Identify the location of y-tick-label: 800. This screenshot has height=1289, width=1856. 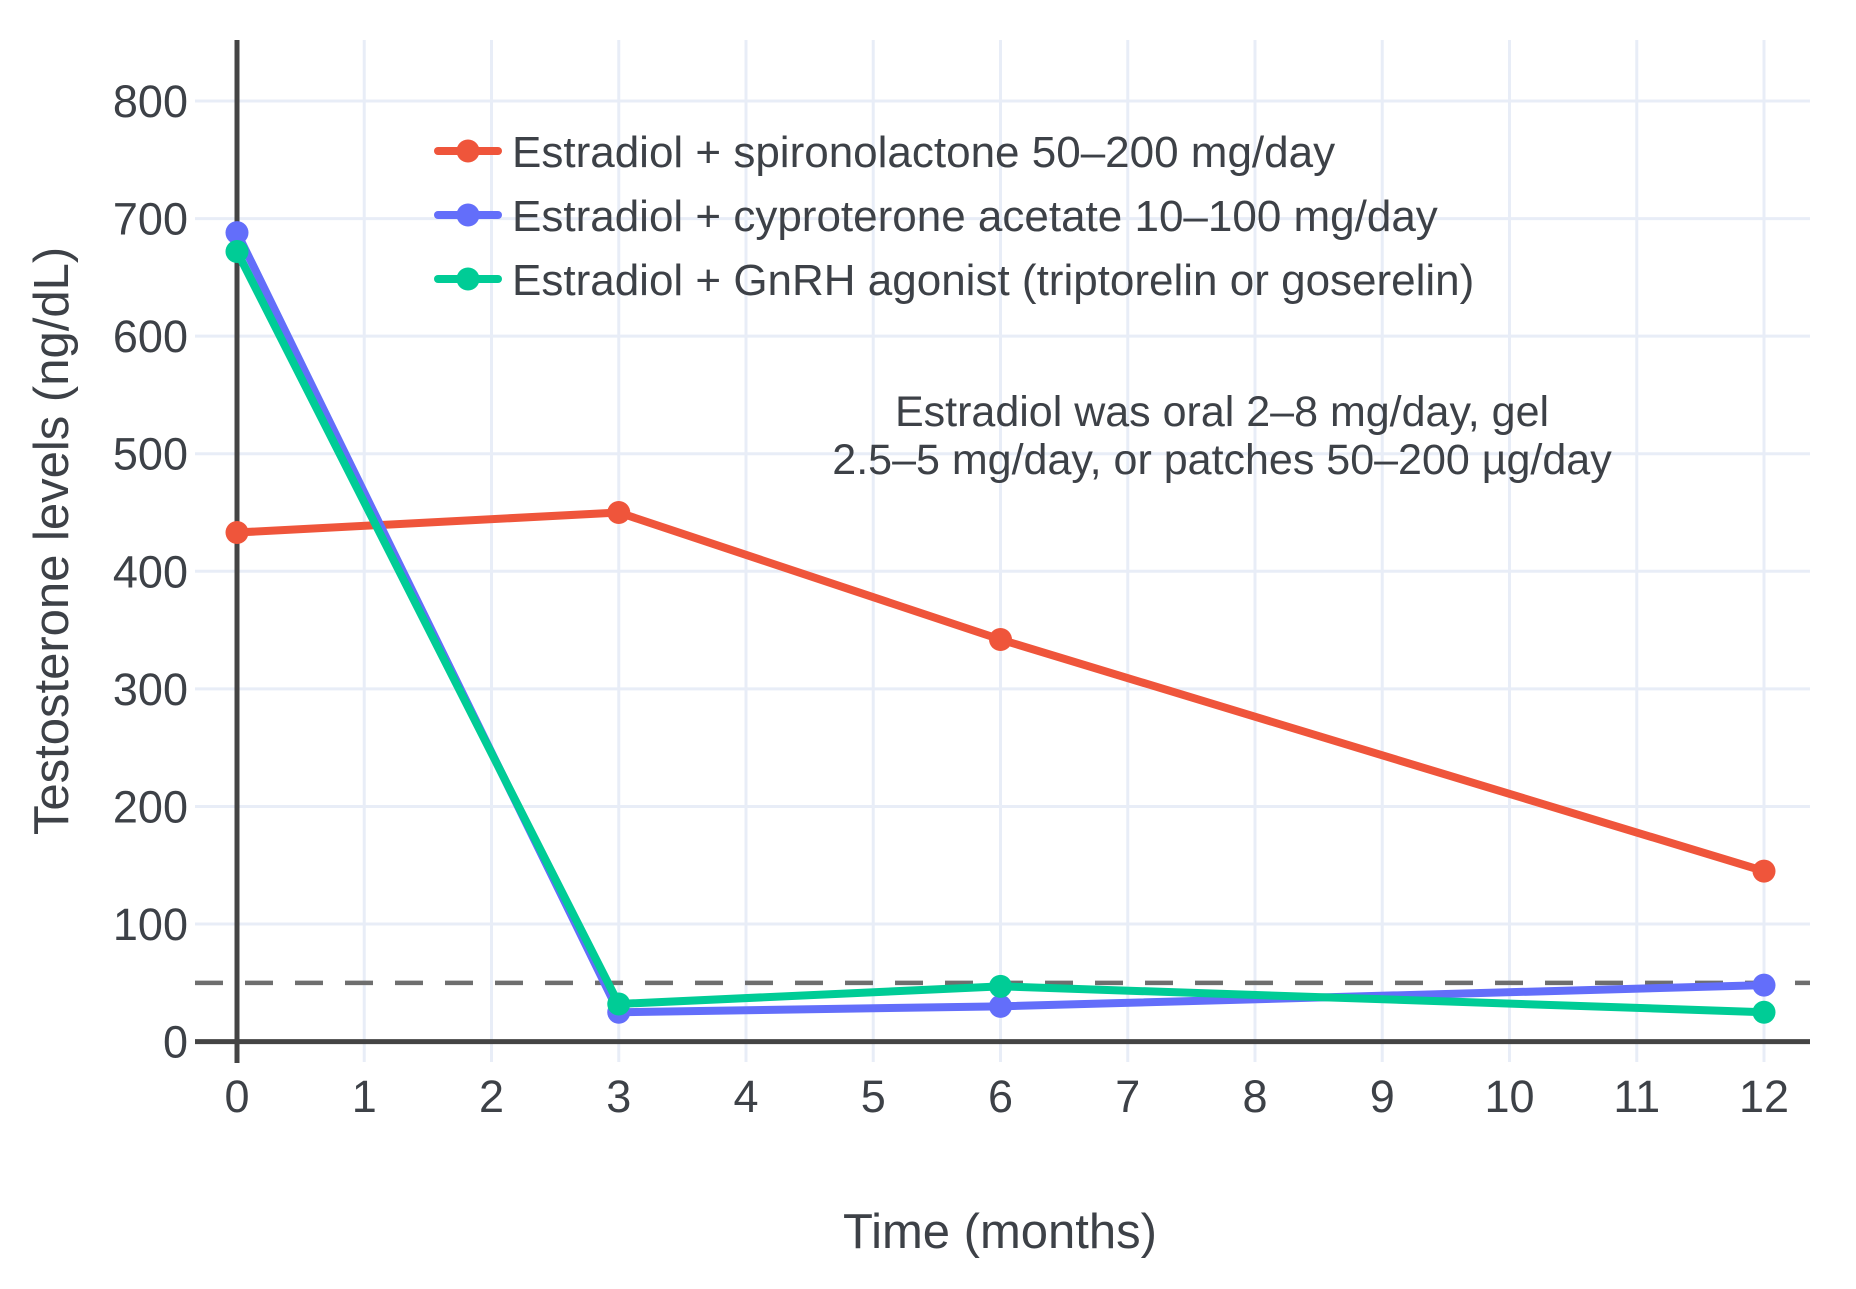
(150, 101).